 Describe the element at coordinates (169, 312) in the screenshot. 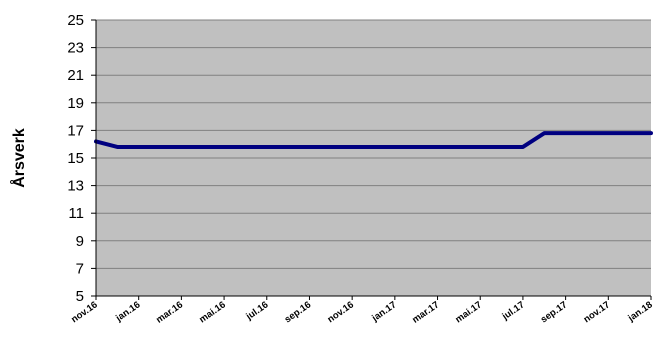

I see `x-tick-label: mar.16` at that location.